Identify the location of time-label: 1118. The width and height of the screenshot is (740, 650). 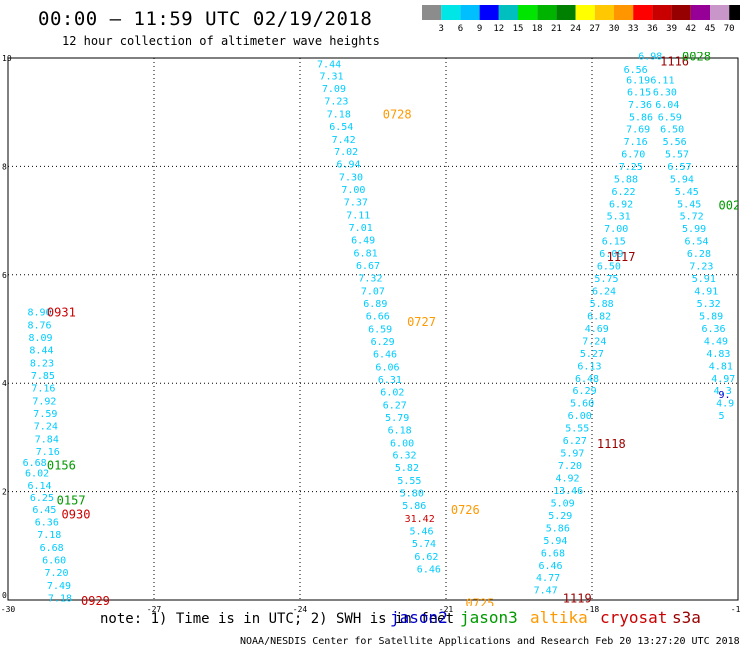
(611, 444).